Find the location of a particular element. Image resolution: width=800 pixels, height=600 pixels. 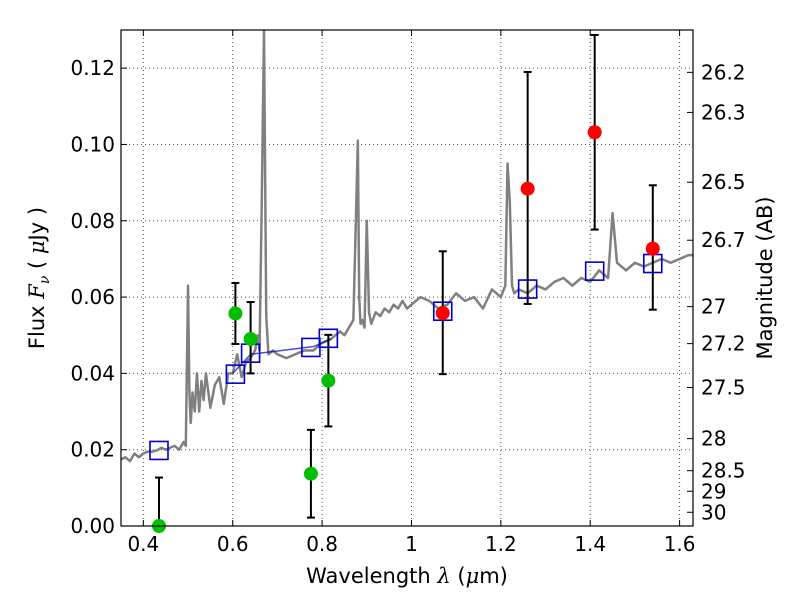

x-tick-label: 1.4 is located at coordinates (590, 544).